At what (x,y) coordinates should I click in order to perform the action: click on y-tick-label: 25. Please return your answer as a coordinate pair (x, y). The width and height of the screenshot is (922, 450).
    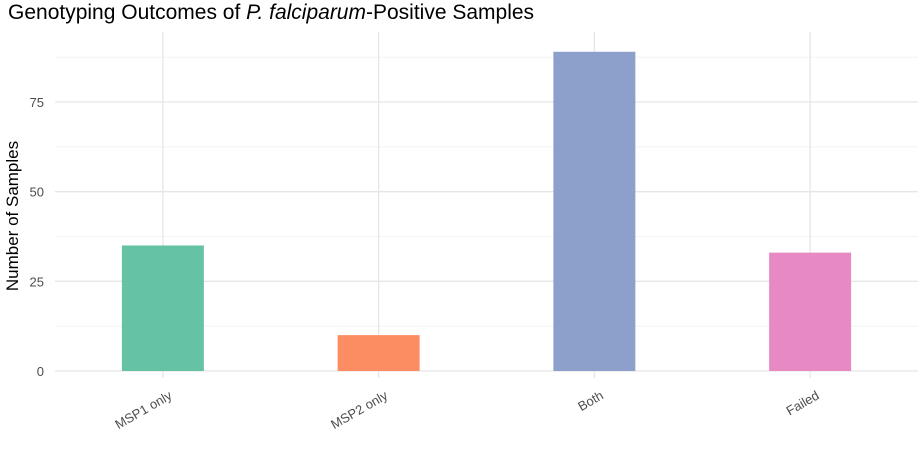
    Looking at the image, I should click on (37, 281).